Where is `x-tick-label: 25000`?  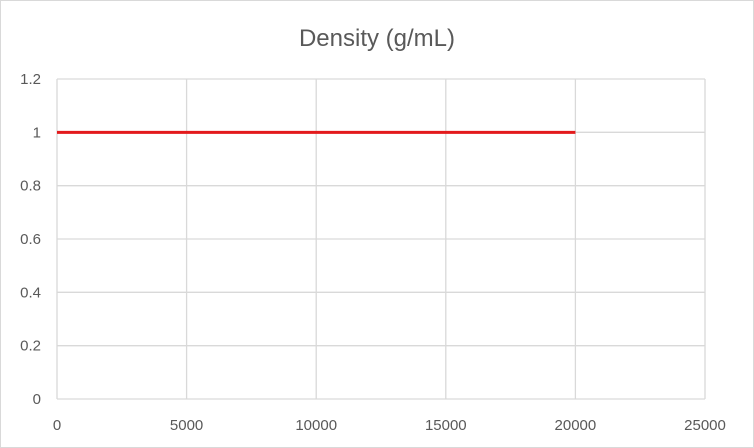 x-tick-label: 25000 is located at coordinates (705, 425).